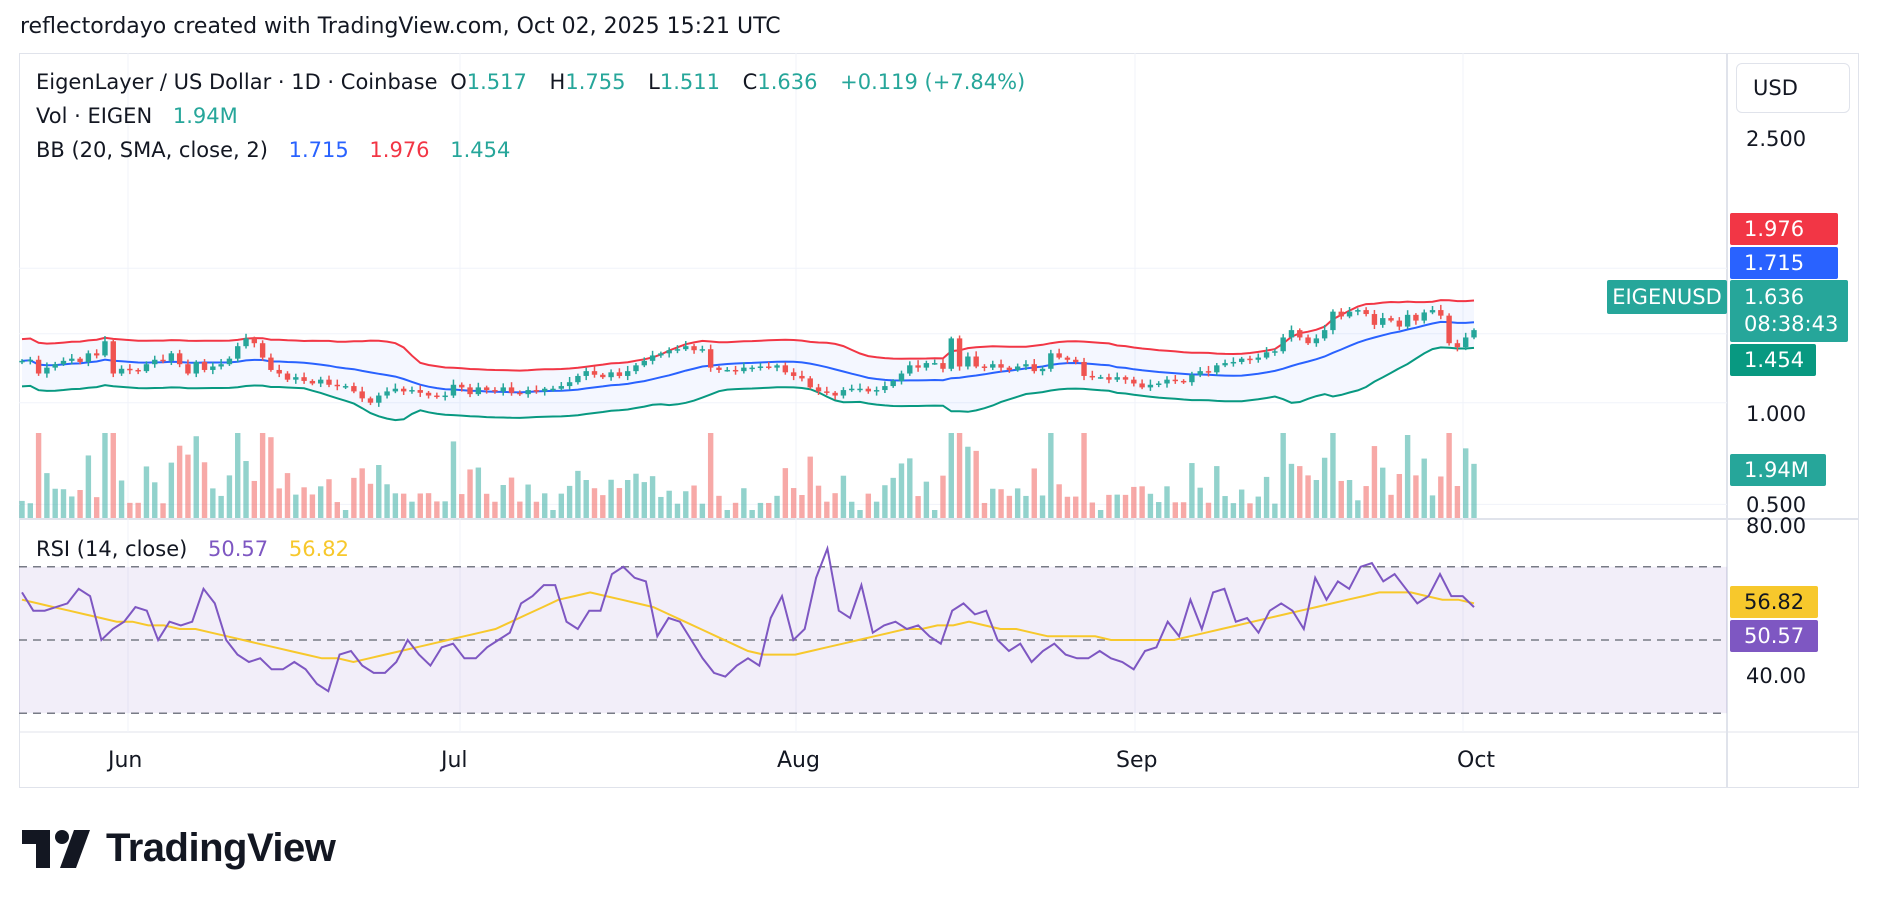  What do you see at coordinates (318, 549) in the screenshot?
I see `rsi-ma-value: 56.82` at bounding box center [318, 549].